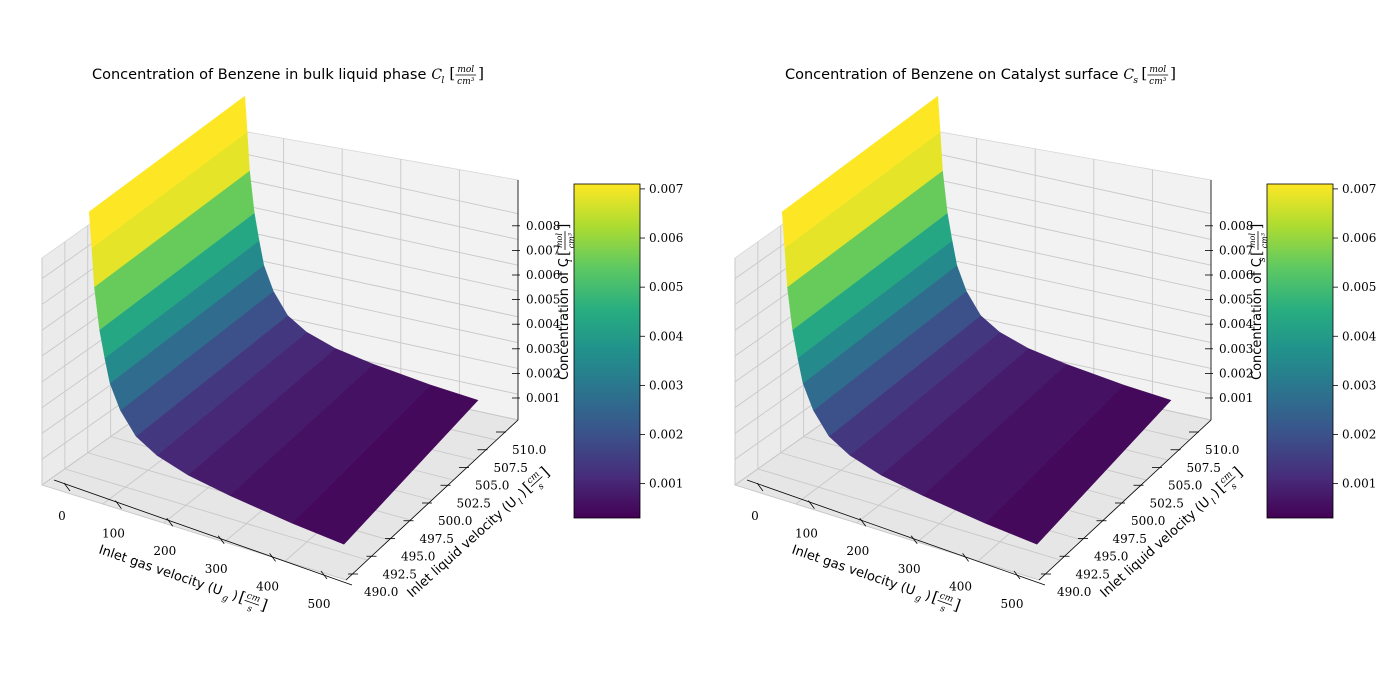 Image resolution: width=1400 pixels, height=700 pixels. What do you see at coordinates (521, 501) in the screenshot?
I see `y-axis-label-subscript: l` at bounding box center [521, 501].